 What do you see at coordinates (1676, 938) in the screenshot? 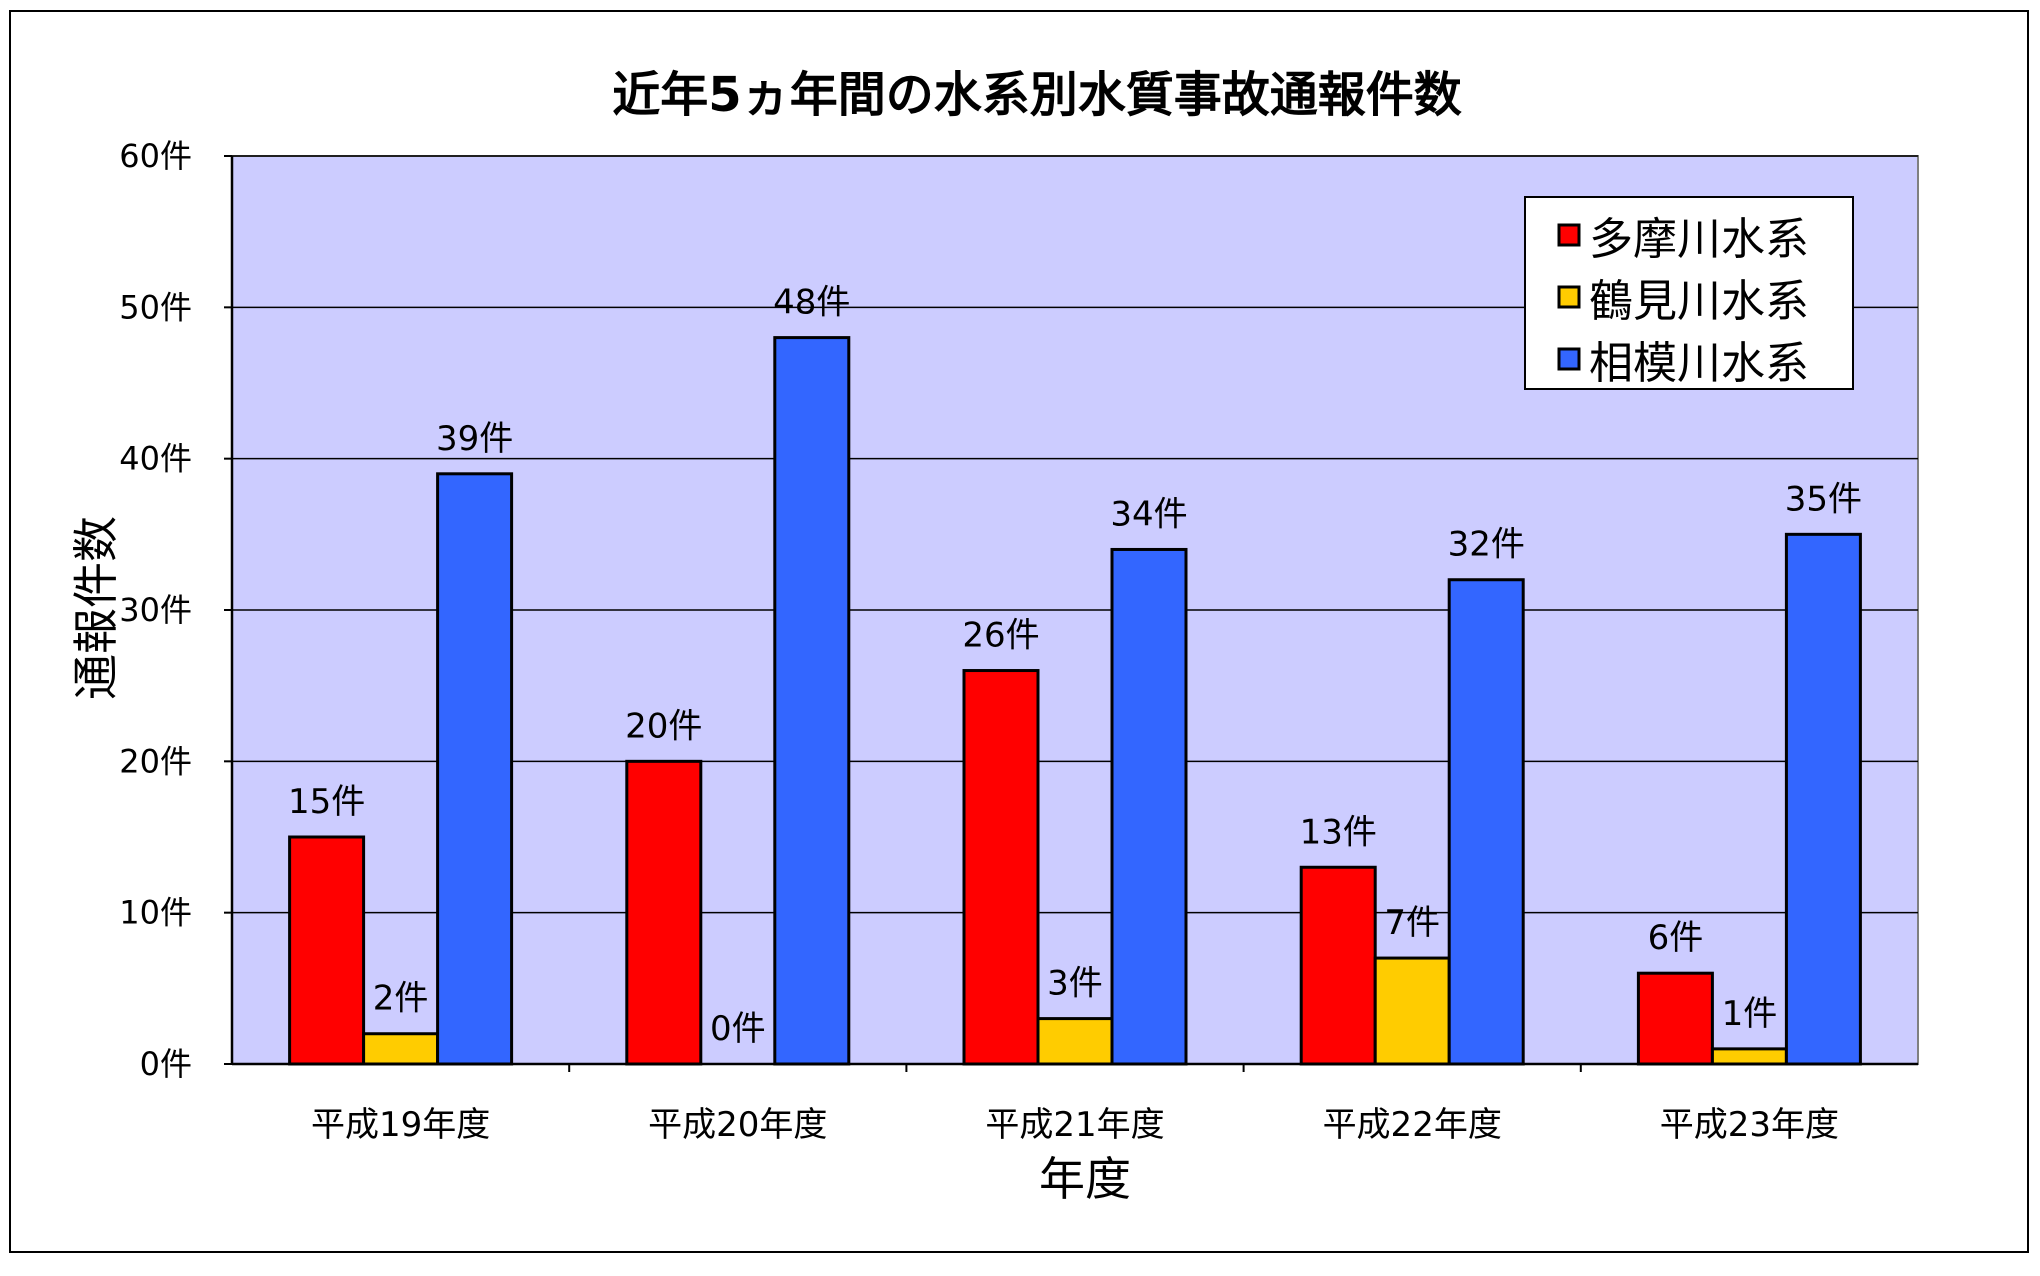
I see `data-label: 6件` at bounding box center [1676, 938].